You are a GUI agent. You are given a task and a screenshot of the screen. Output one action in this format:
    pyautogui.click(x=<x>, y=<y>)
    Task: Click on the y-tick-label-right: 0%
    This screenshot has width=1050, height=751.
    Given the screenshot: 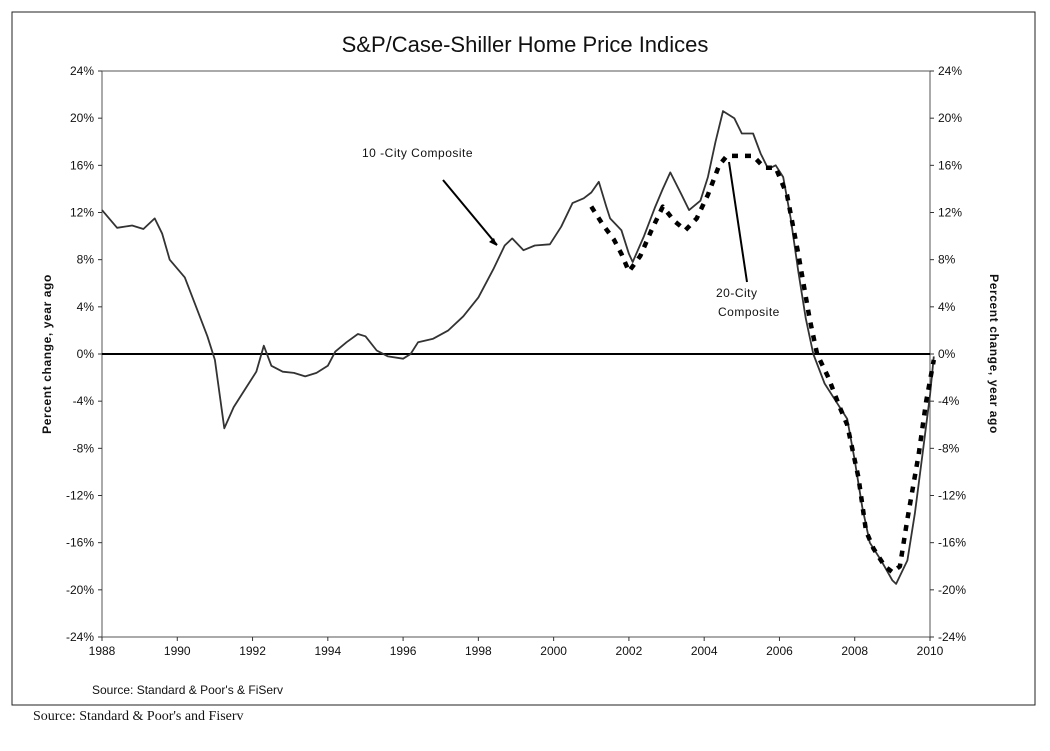 What is the action you would take?
    pyautogui.click(x=947, y=354)
    